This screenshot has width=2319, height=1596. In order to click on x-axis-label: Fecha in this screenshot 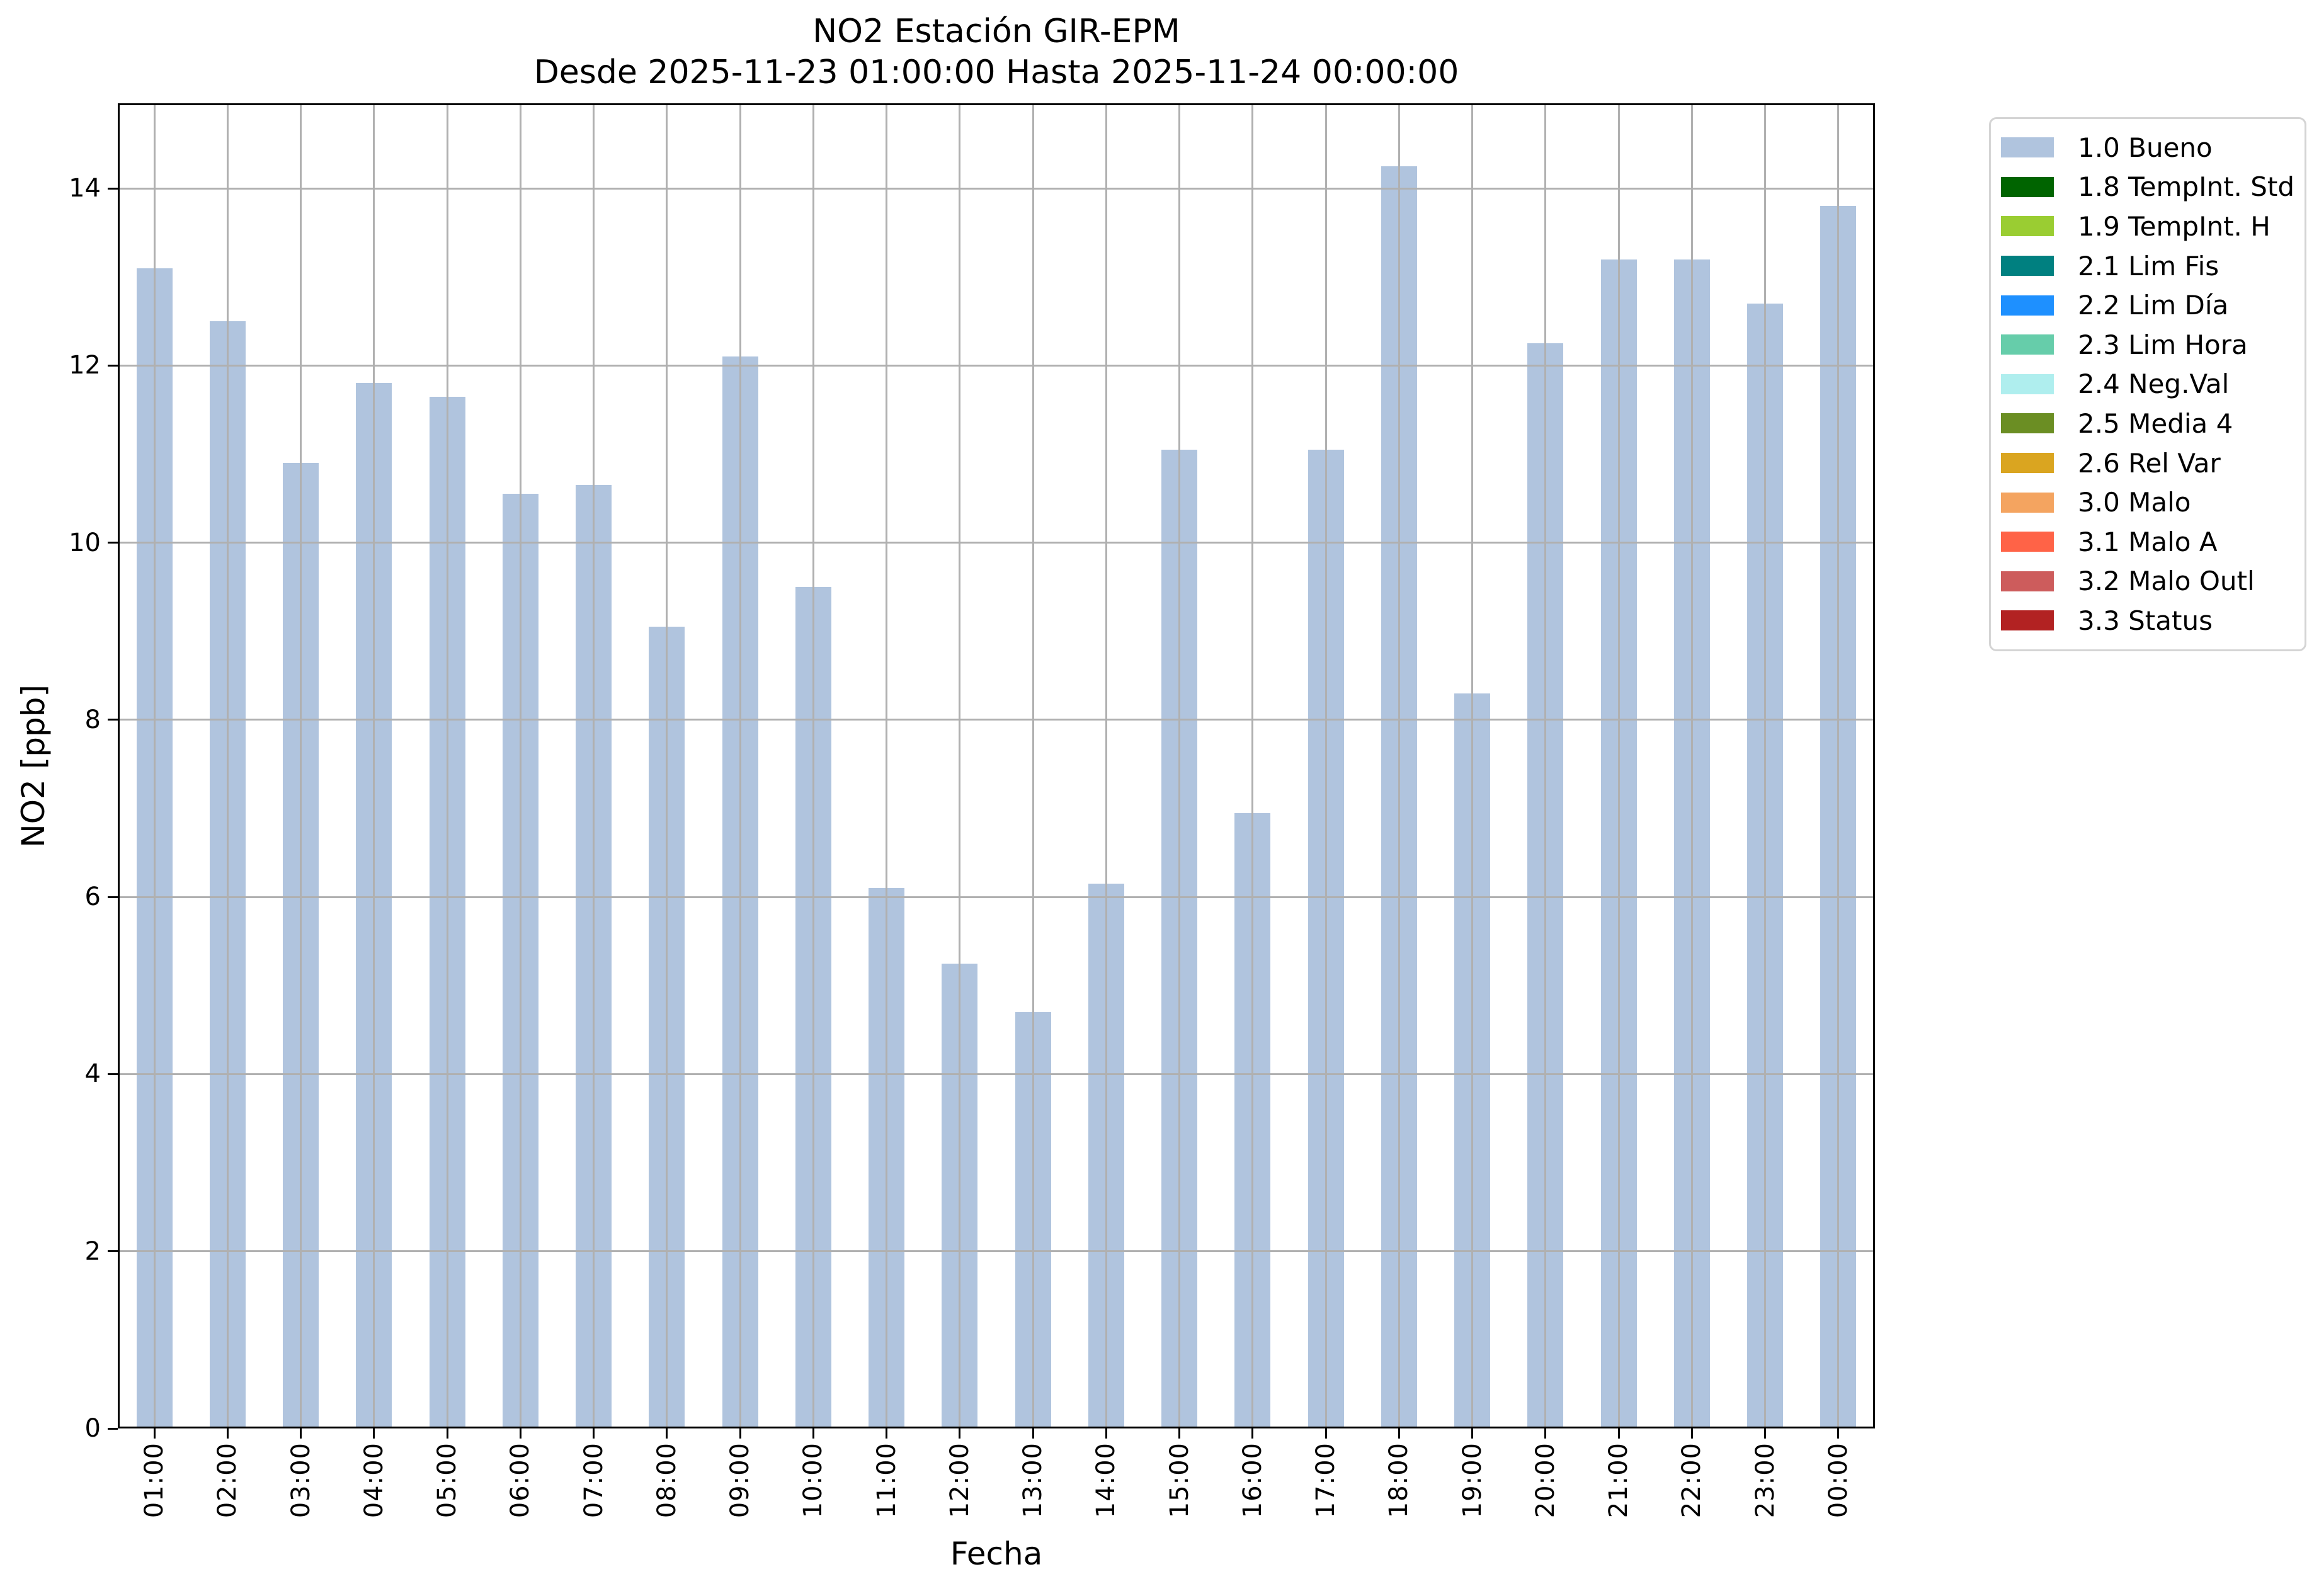, I will do `click(996, 1554)`.